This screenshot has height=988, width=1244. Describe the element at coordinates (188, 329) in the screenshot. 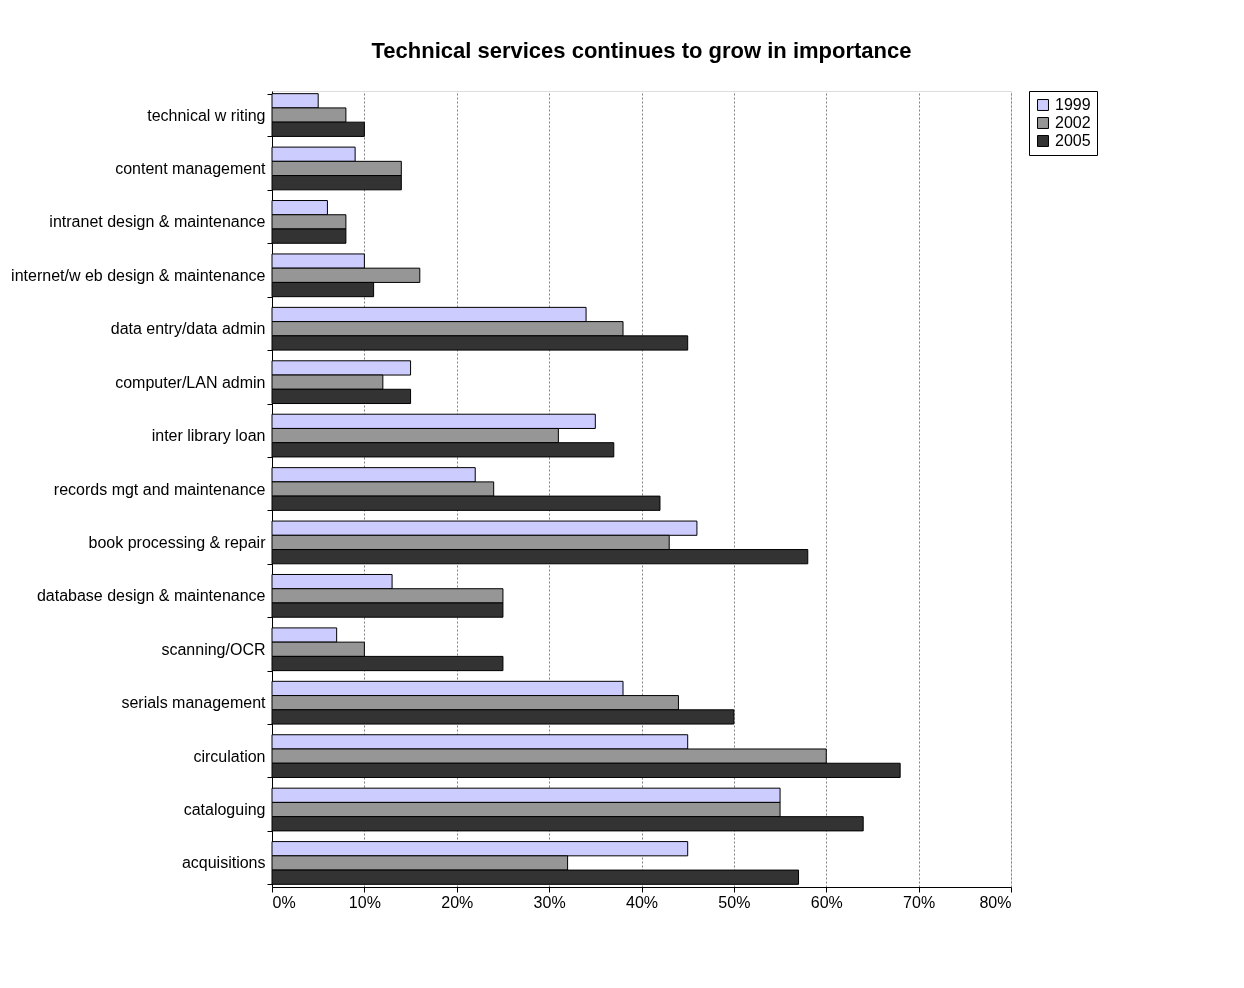

I see `y-tick-label: data entry/data admin` at that location.